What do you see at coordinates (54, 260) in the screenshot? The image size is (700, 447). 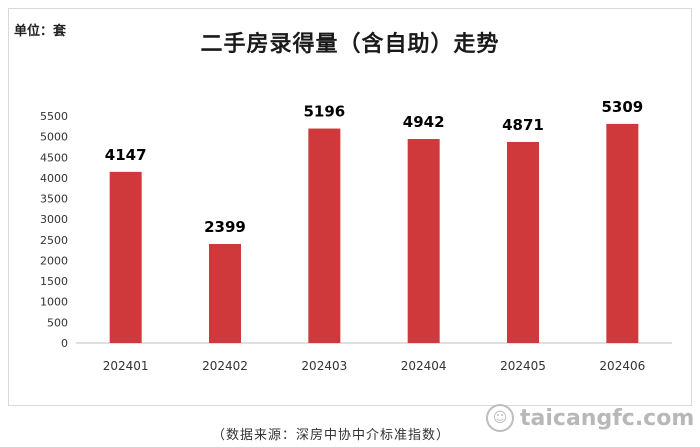 I see `y-tick-label: 2000` at bounding box center [54, 260].